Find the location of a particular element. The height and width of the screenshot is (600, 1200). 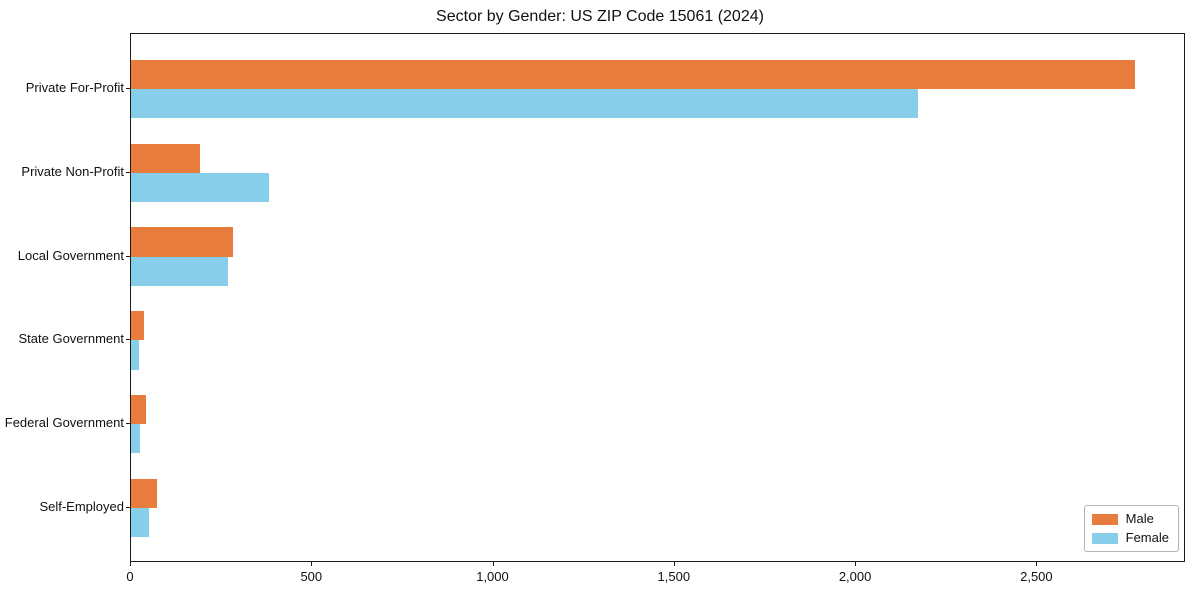

bar-male-state-government is located at coordinates (138, 326).